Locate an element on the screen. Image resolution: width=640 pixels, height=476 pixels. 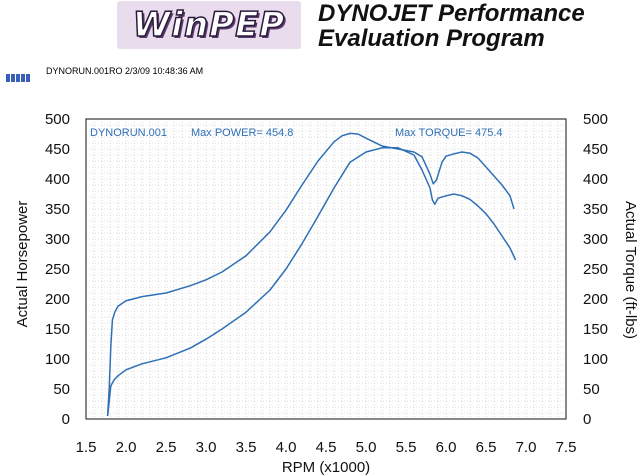
y-right-tick-label: 200 is located at coordinates (595, 299).